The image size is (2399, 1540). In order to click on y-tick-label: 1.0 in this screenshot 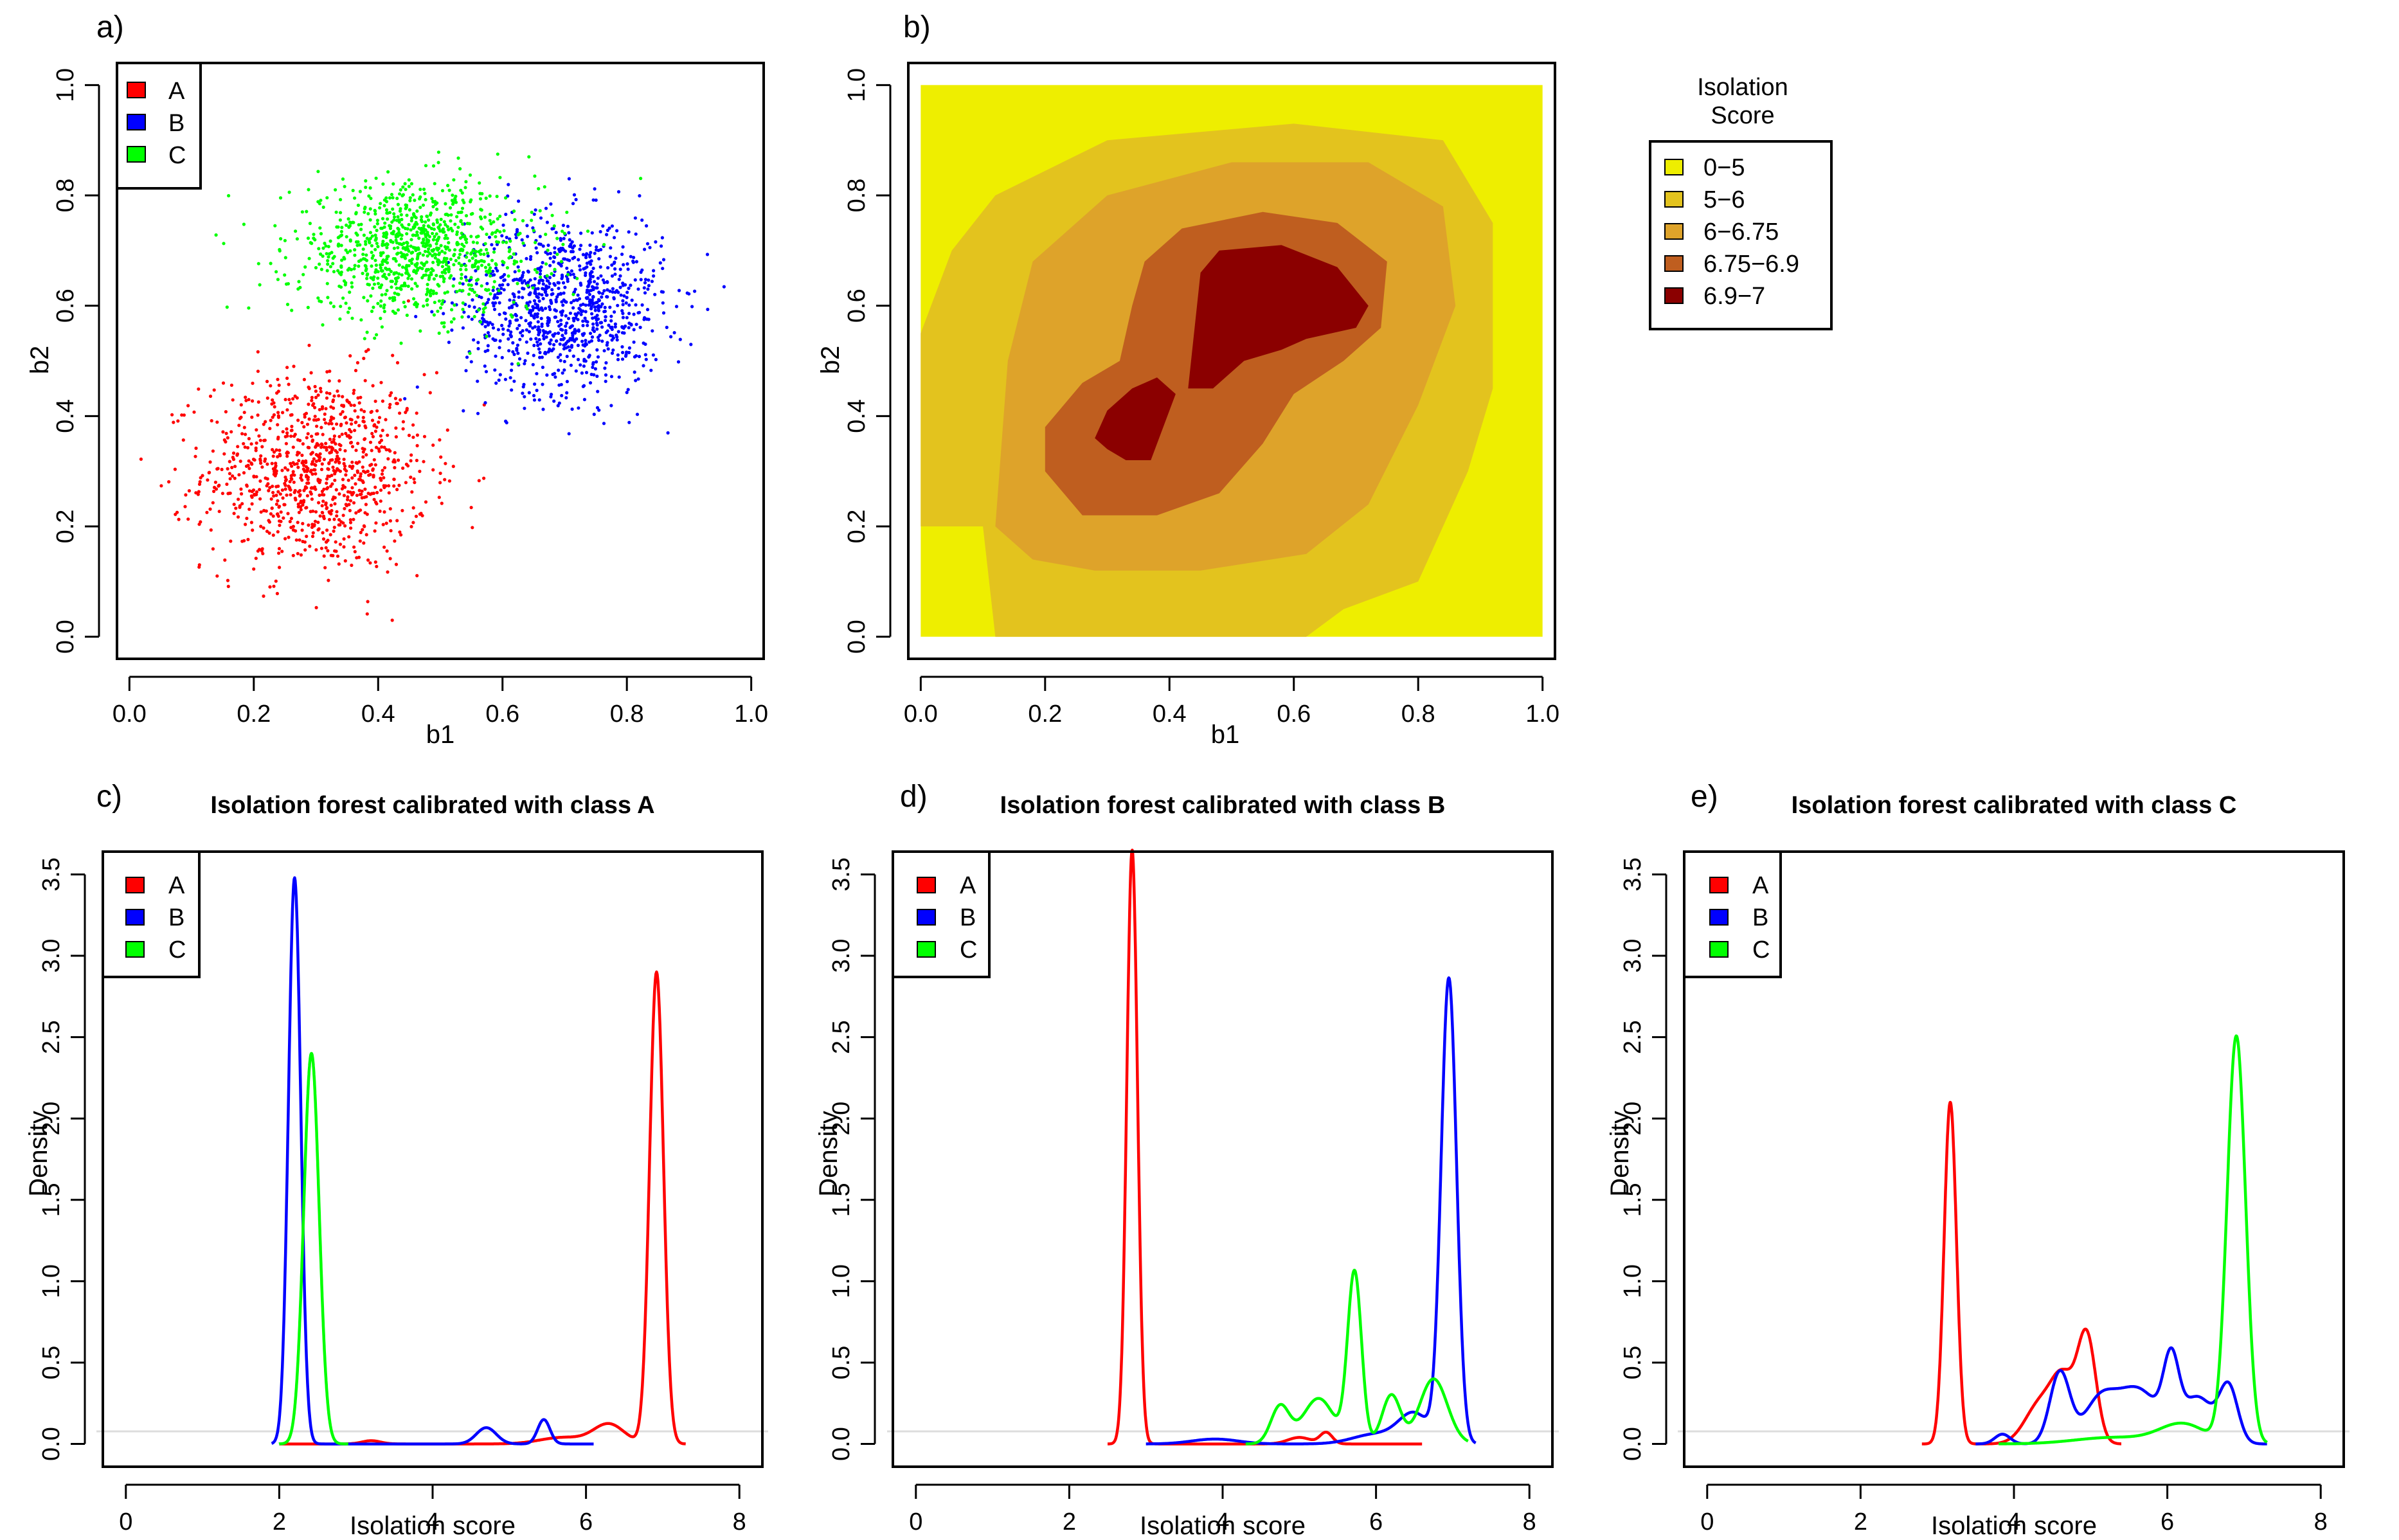, I will do `click(1633, 1281)`.